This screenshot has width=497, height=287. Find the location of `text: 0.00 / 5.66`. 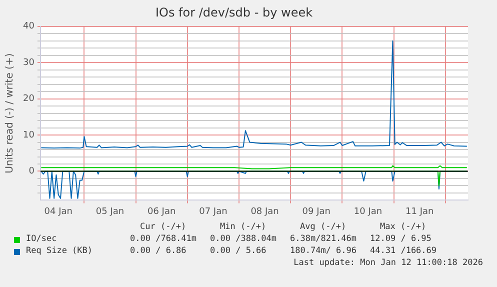

text: 0.00 / 5.66 is located at coordinates (238, 251).